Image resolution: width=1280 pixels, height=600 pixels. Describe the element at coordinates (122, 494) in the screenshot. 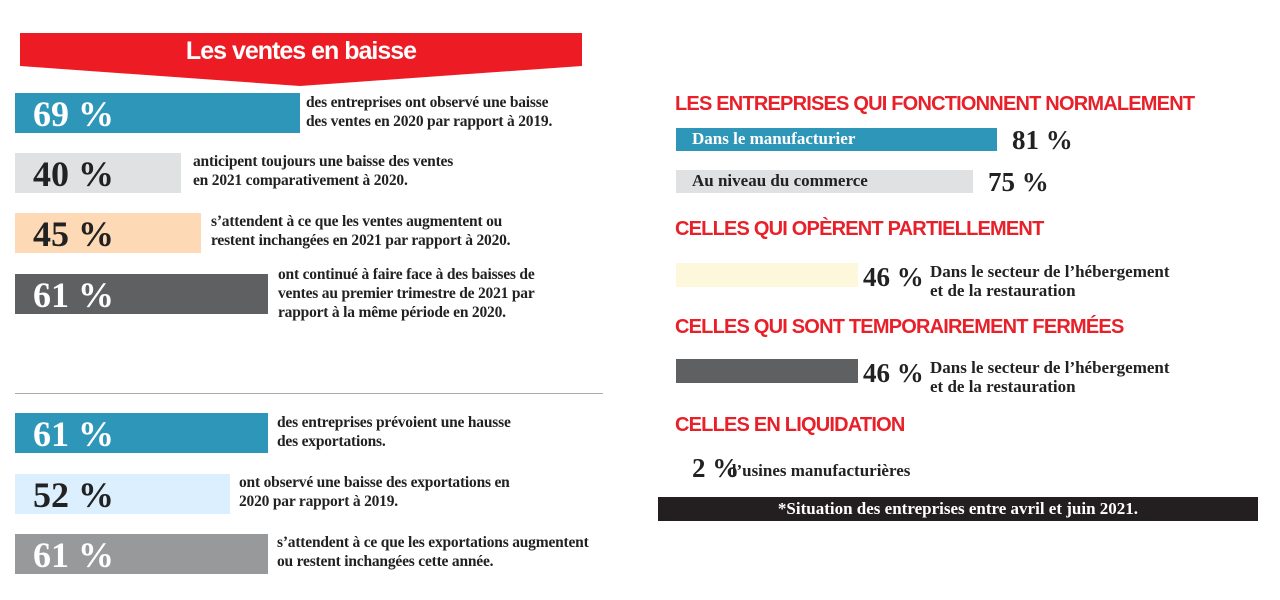

I see `export-bar: 52 %` at that location.